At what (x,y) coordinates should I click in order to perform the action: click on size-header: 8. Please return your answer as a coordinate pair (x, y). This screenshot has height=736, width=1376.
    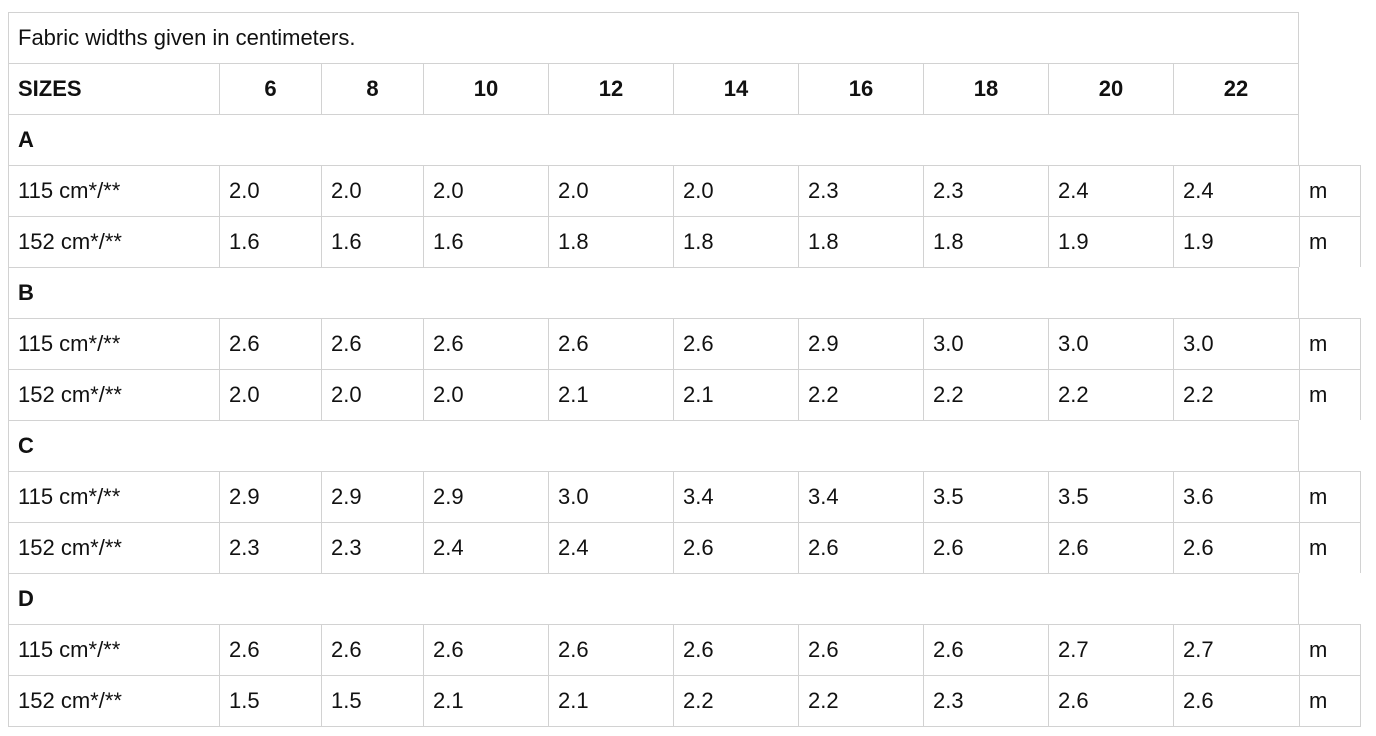
    Looking at the image, I should click on (372, 88).